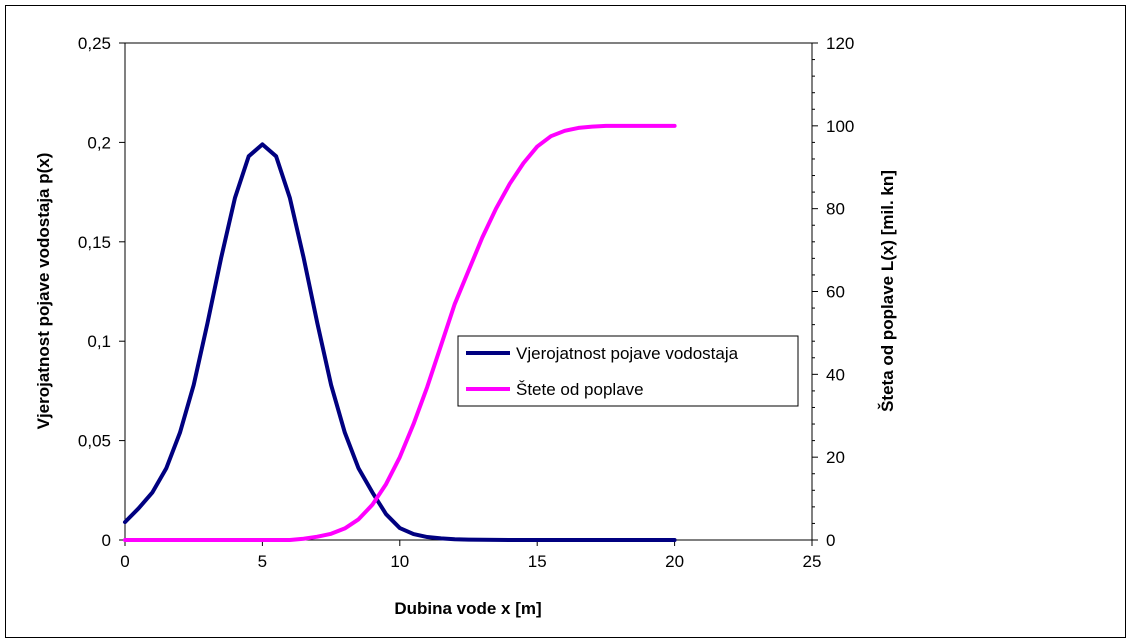 This screenshot has height=643, width=1131. Describe the element at coordinates (835, 209) in the screenshot. I see `y2-tick-label: 80` at that location.